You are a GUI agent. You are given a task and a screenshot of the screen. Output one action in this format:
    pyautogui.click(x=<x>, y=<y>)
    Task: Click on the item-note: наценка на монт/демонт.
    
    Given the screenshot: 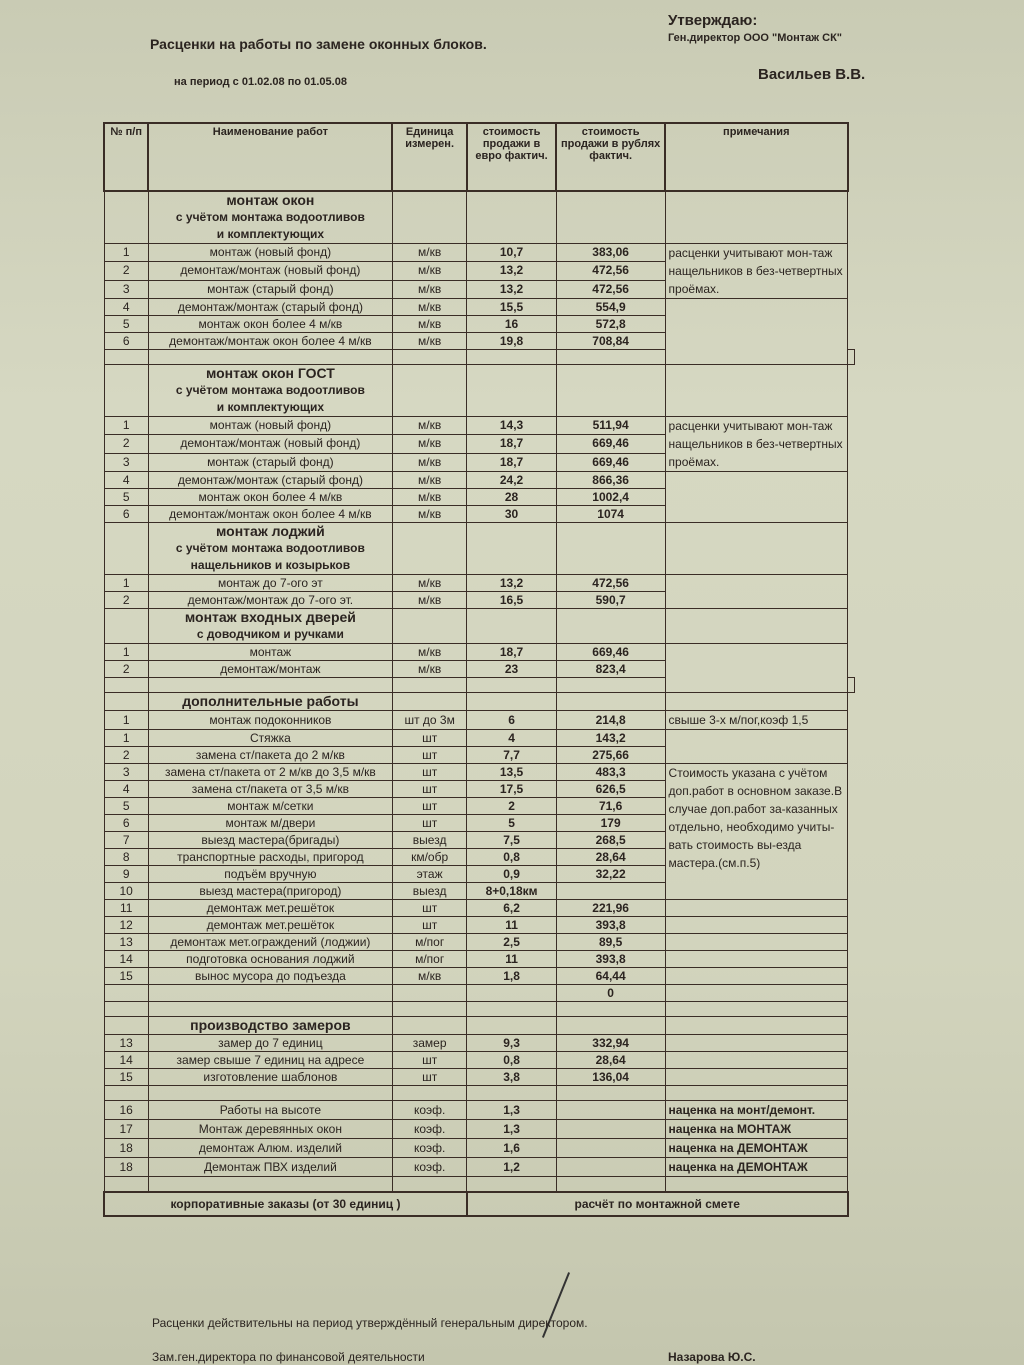 What is the action you would take?
    pyautogui.click(x=756, y=1110)
    